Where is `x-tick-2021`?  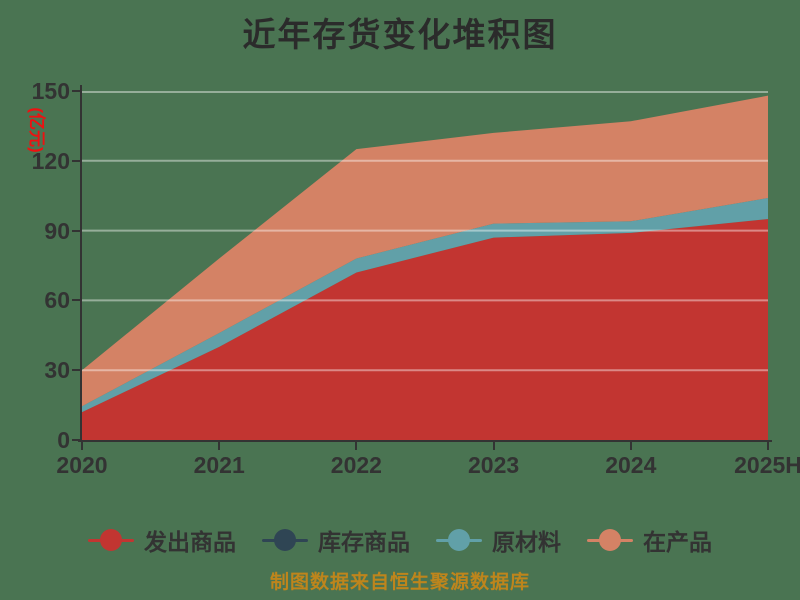 x-tick-2021 is located at coordinates (219, 446).